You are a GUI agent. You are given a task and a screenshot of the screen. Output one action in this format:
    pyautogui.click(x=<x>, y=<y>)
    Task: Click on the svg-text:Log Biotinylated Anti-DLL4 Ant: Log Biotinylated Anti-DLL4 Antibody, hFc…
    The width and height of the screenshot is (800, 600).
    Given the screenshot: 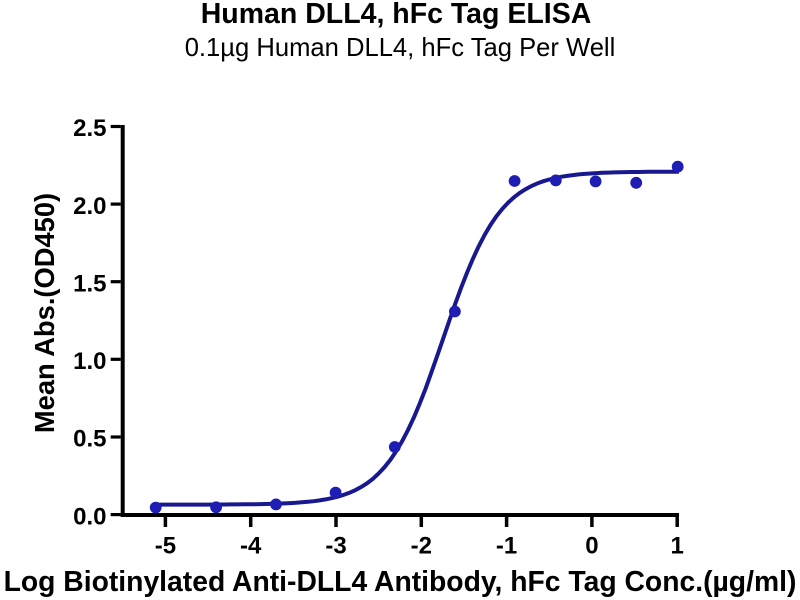 What is the action you would take?
    pyautogui.click(x=400, y=581)
    